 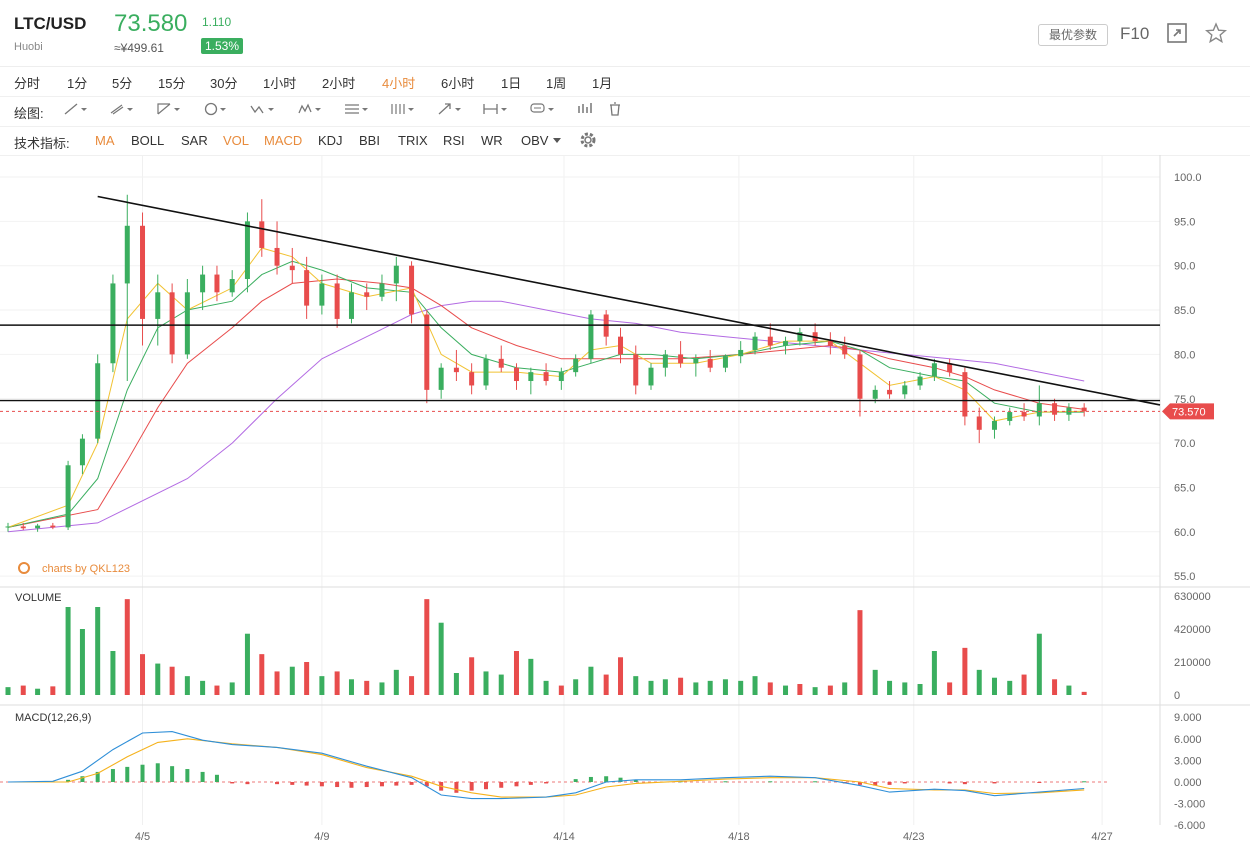 What do you see at coordinates (280, 83) in the screenshot?
I see `timeframe-5: 1小时` at bounding box center [280, 83].